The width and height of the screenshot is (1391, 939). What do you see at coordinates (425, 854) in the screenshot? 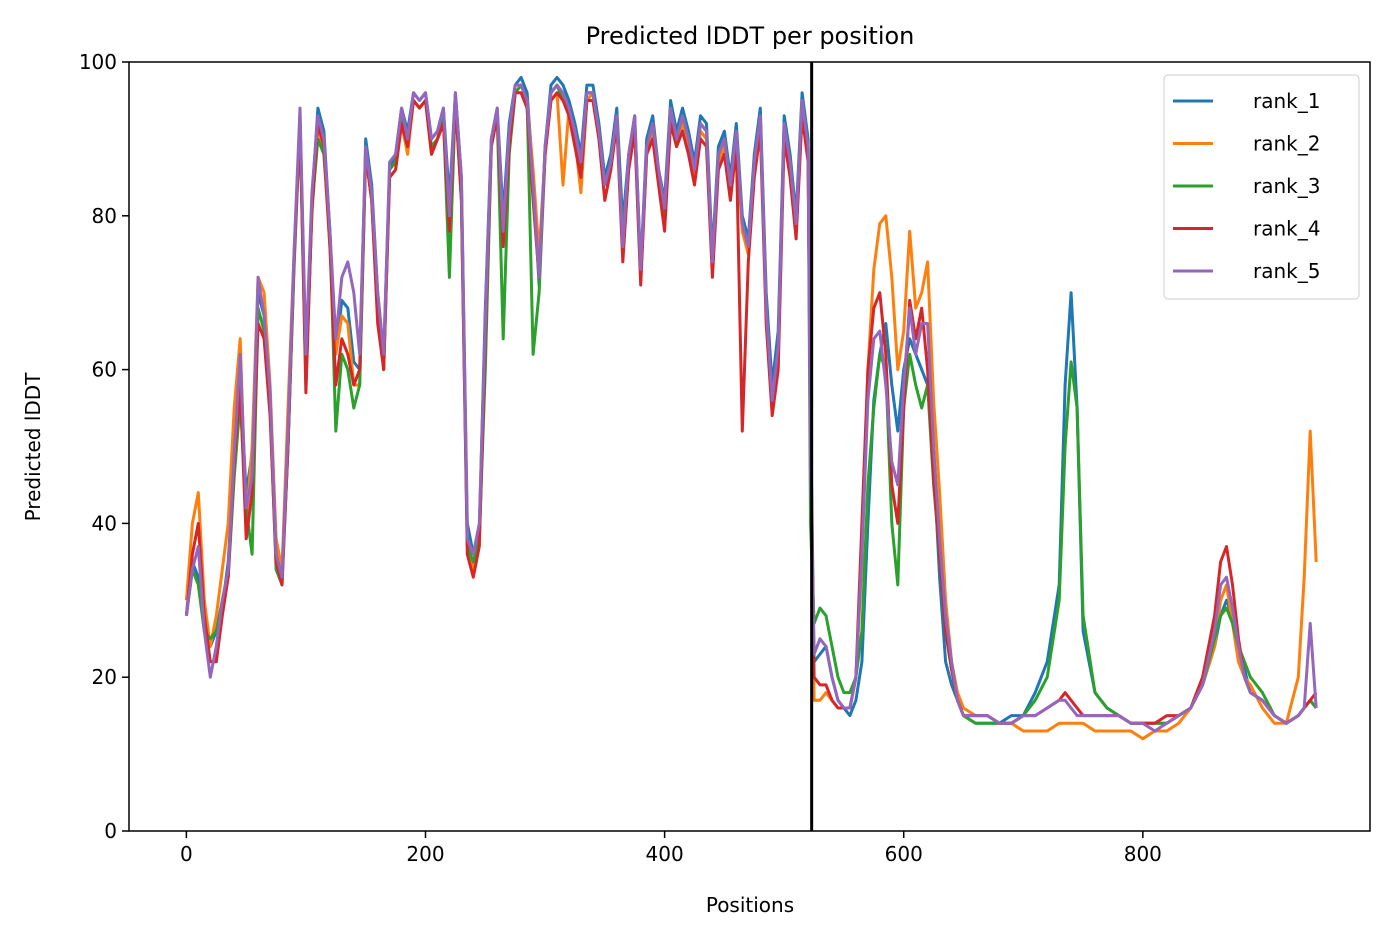
I see `x-tick-label: 200` at bounding box center [425, 854].